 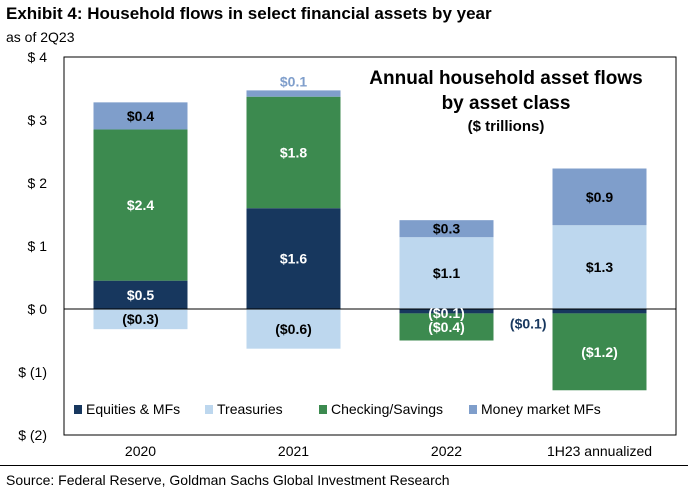 I want to click on data-label: $0.4, so click(x=140, y=116).